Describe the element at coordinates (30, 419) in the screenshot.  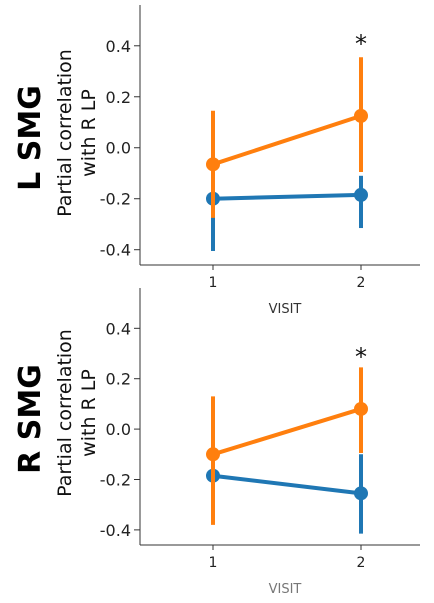
I see `panel-label: R SMG` at that location.